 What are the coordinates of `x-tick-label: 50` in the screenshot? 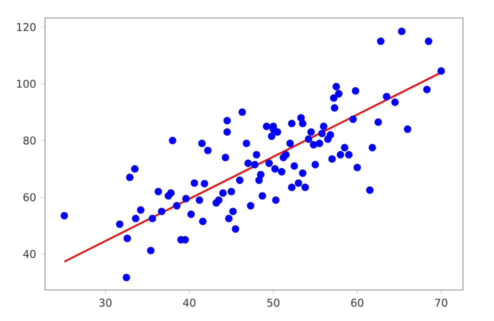 It's located at (273, 302).